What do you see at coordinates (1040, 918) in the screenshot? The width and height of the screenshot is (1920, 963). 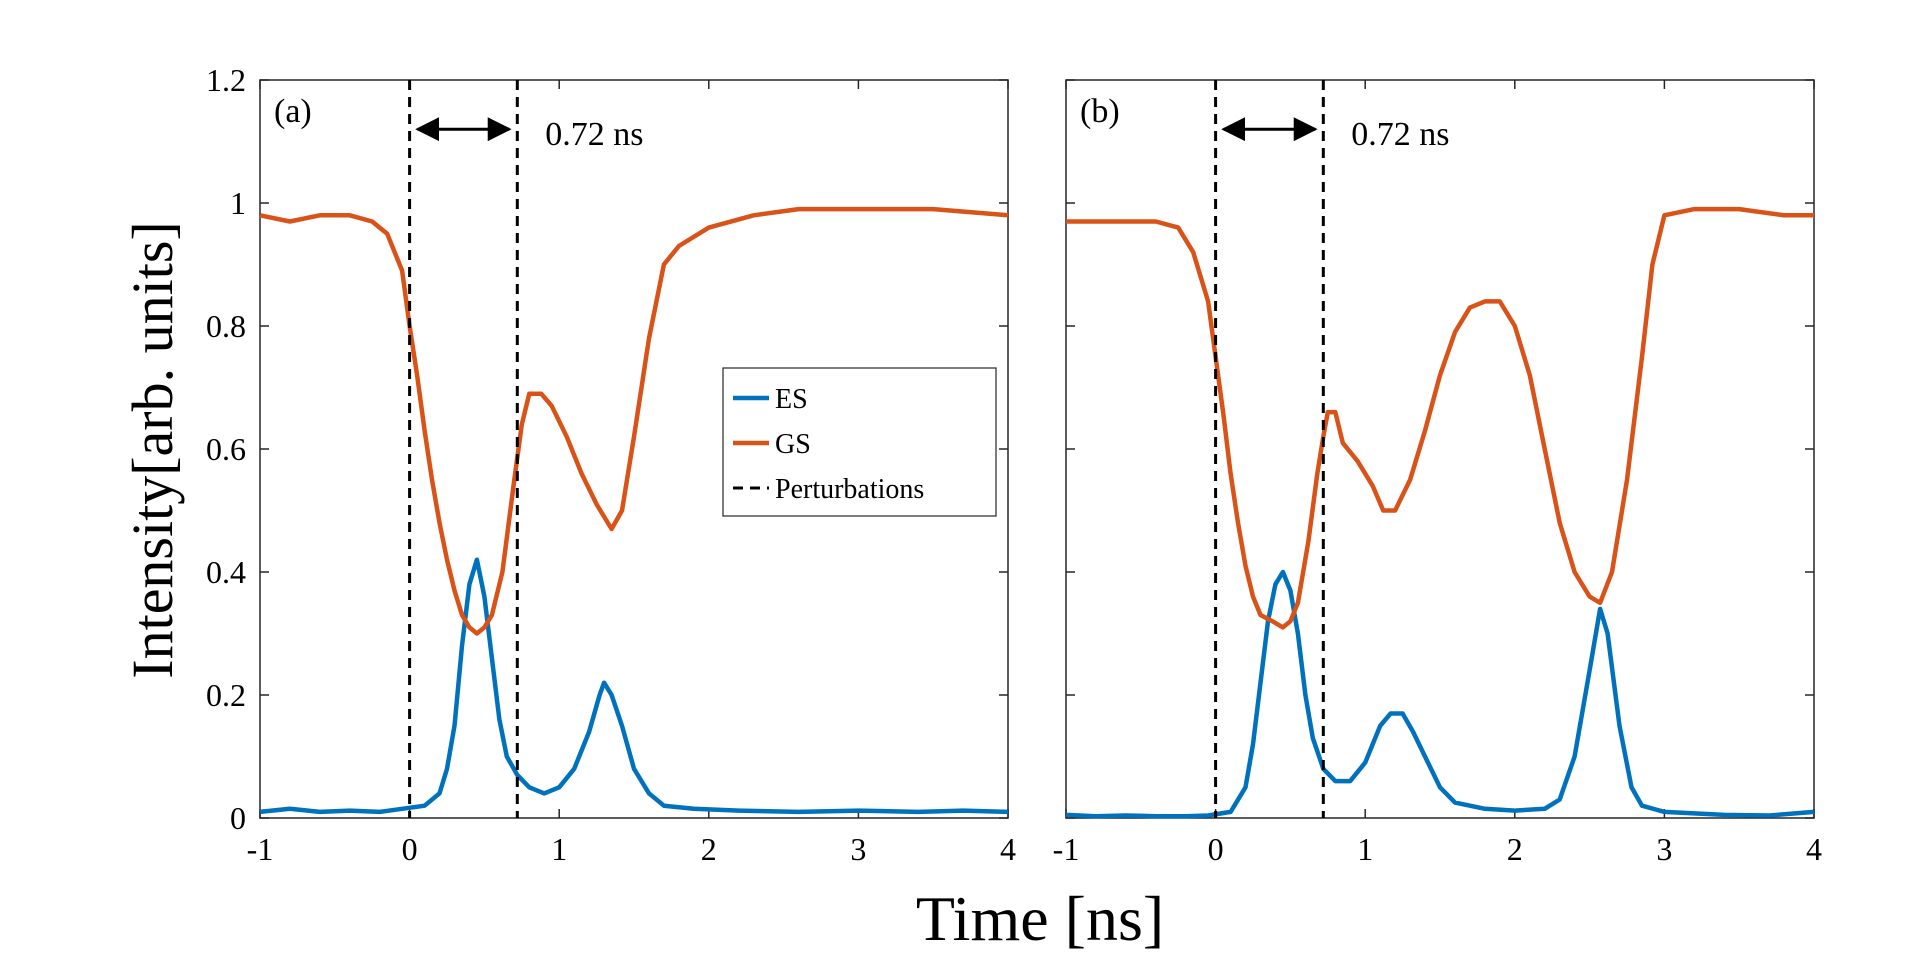 I see `x-axis-label: Time [ns]` at bounding box center [1040, 918].